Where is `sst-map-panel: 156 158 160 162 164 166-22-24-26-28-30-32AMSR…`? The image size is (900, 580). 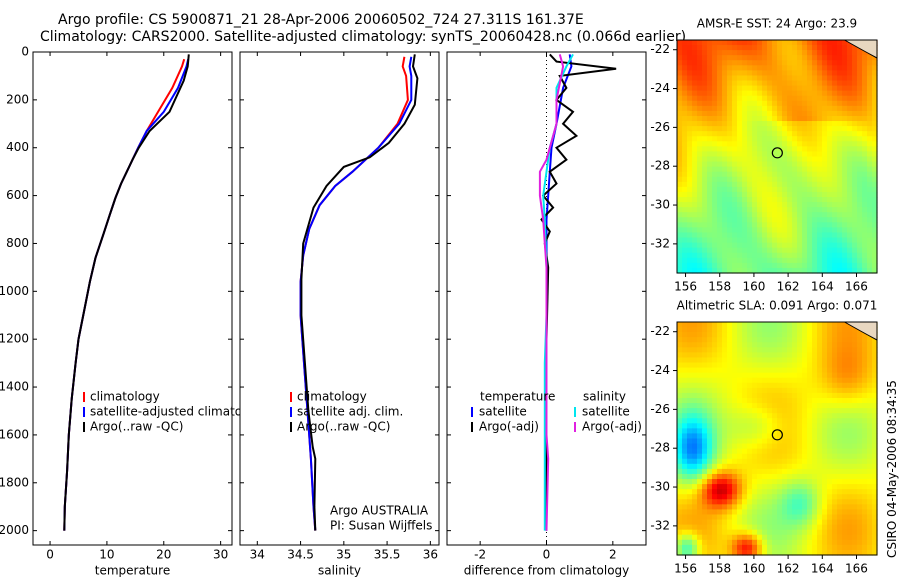
sst-map-panel: 156 158 160 162 164 166-22-24-26-28-30-32AMSR… is located at coordinates (764, 155).